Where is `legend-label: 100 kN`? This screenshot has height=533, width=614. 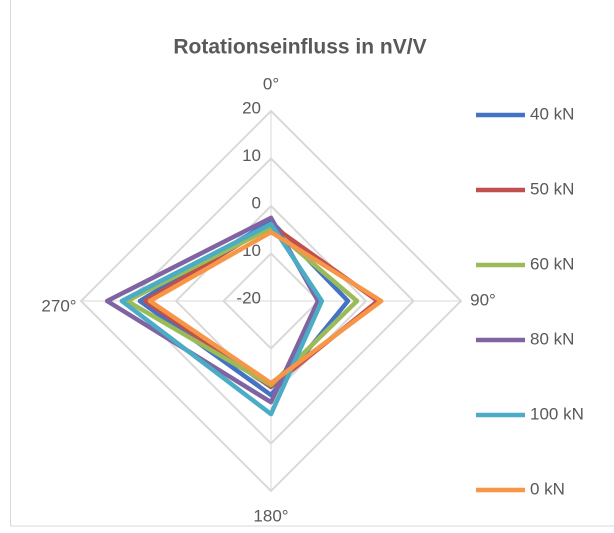
legend-label: 100 kN is located at coordinates (557, 413).